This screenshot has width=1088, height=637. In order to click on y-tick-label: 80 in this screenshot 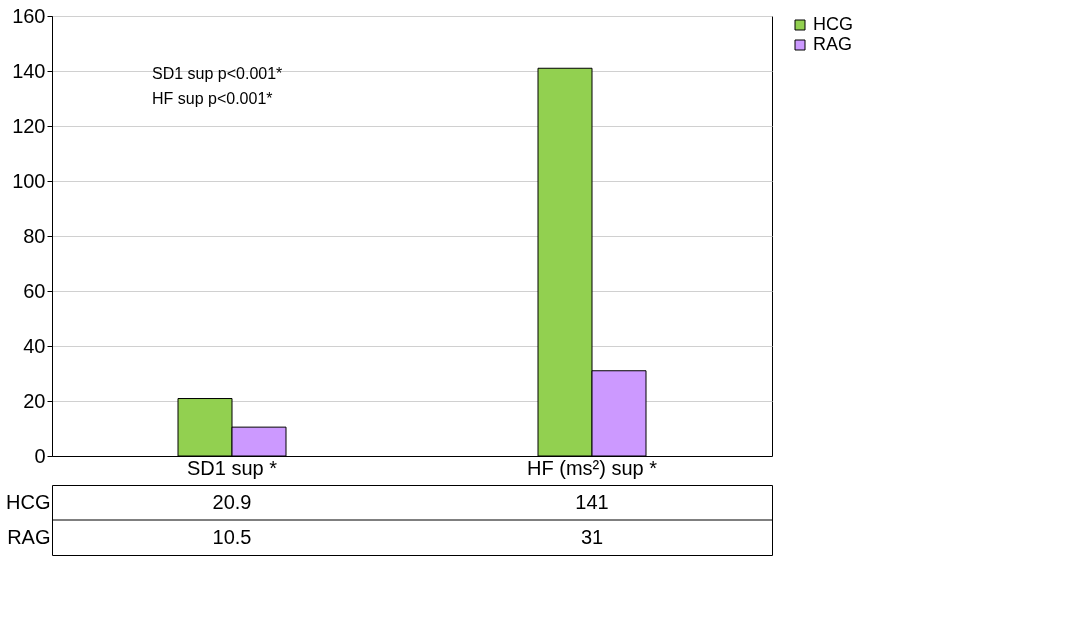, I will do `click(34, 235)`.